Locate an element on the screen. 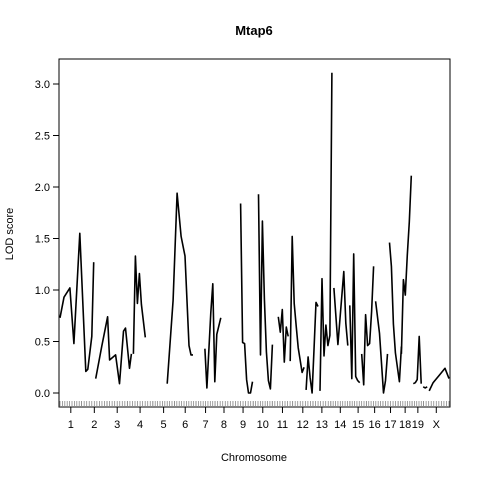 This screenshot has height=480, width=480. x-tick-label: 16 is located at coordinates (375, 425).